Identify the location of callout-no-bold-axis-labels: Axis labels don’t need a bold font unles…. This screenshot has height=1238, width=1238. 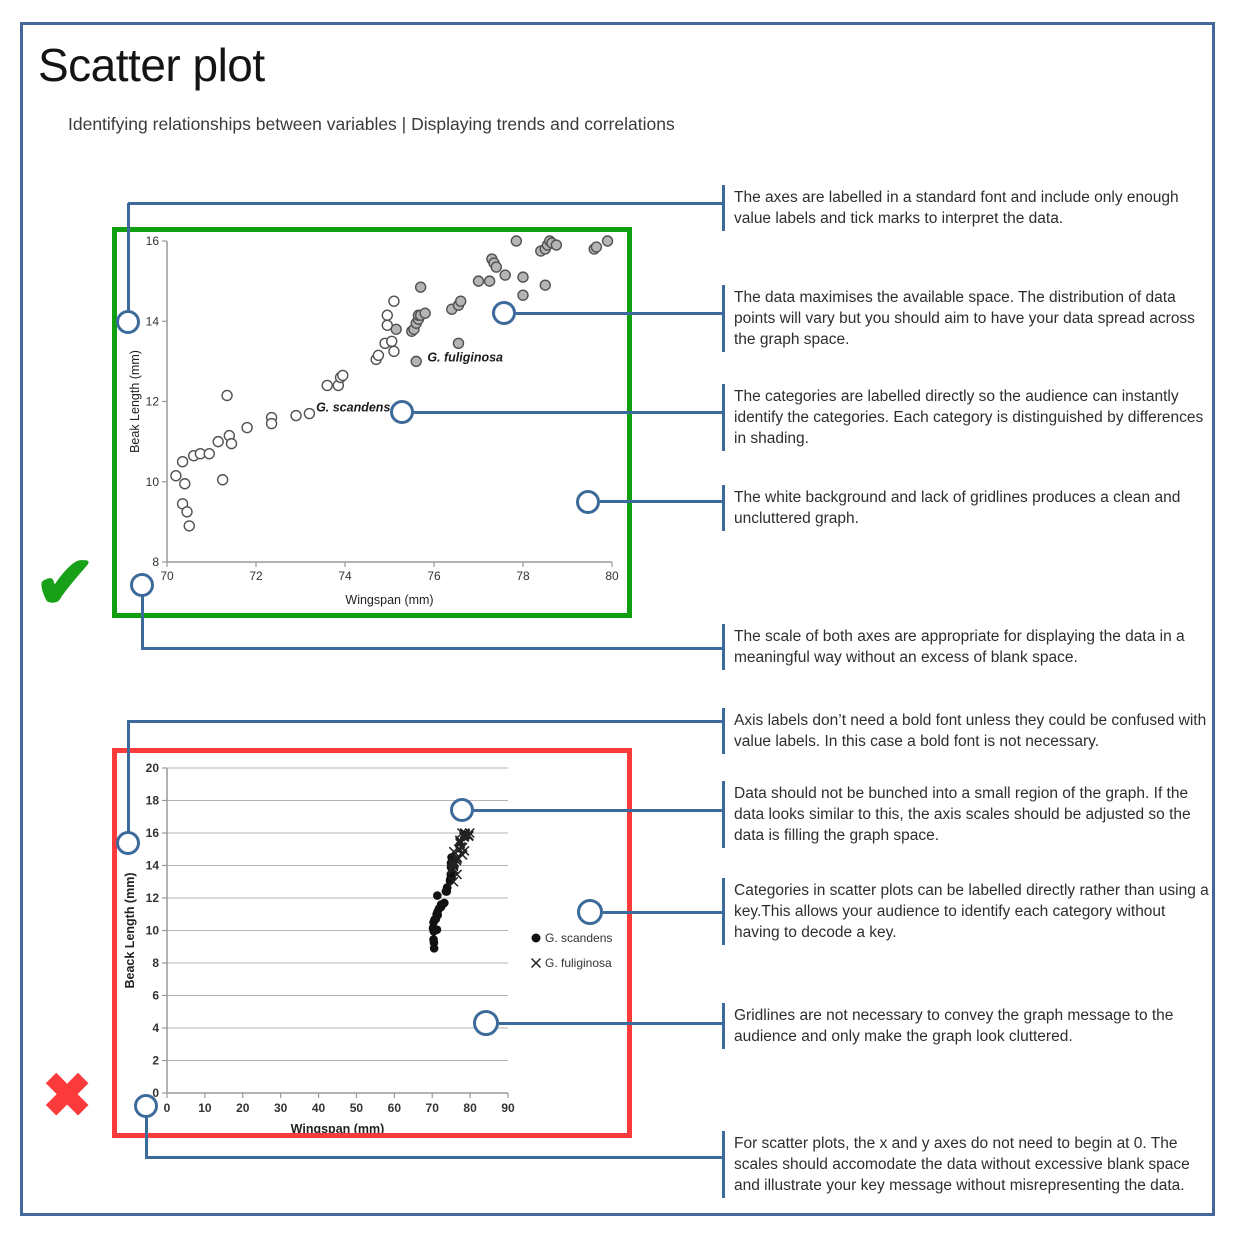
(968, 731).